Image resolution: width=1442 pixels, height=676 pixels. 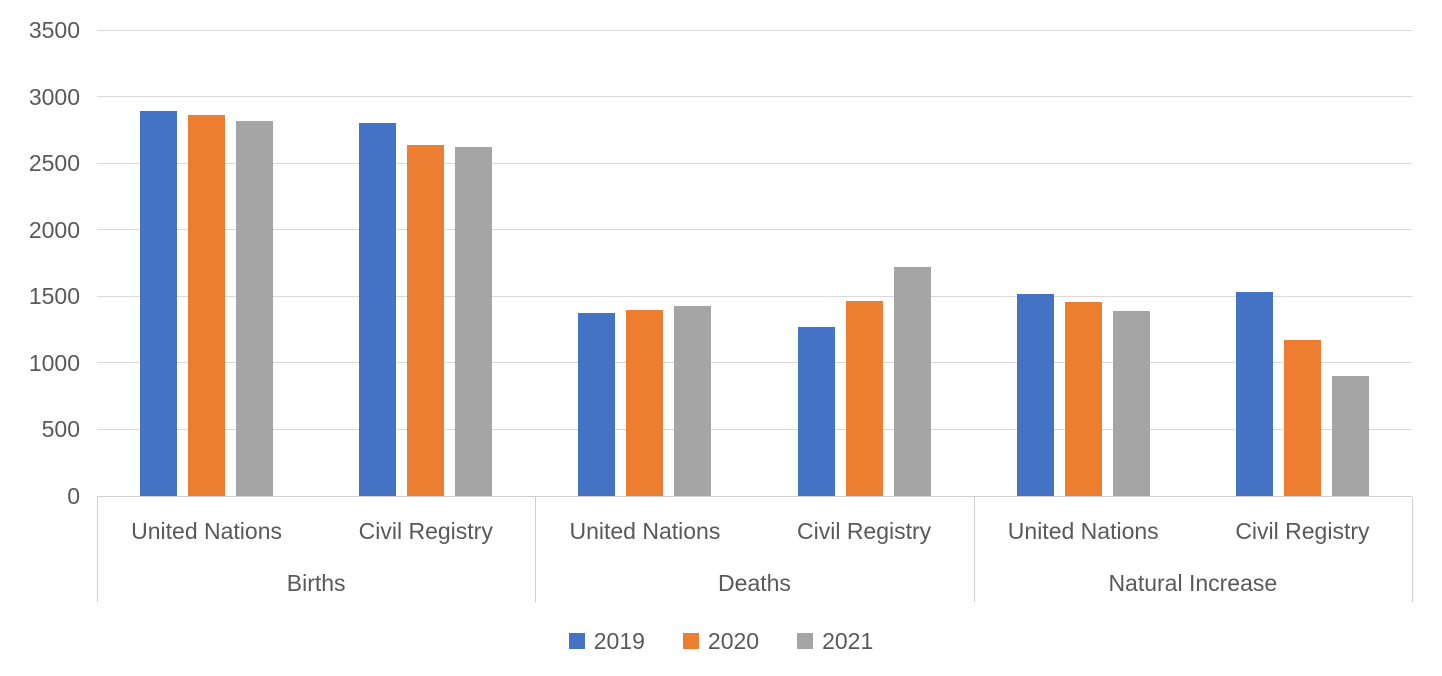 What do you see at coordinates (54, 163) in the screenshot?
I see `y-tick-label: 2500` at bounding box center [54, 163].